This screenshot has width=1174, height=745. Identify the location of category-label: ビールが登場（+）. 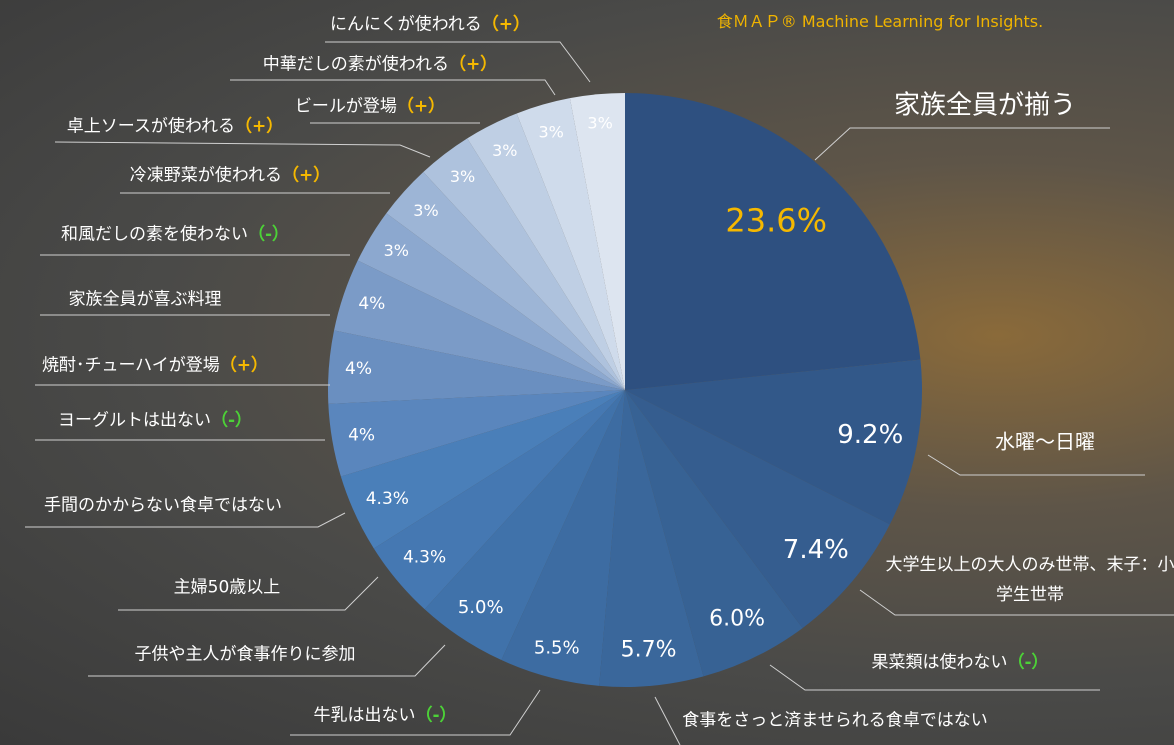
(370, 104).